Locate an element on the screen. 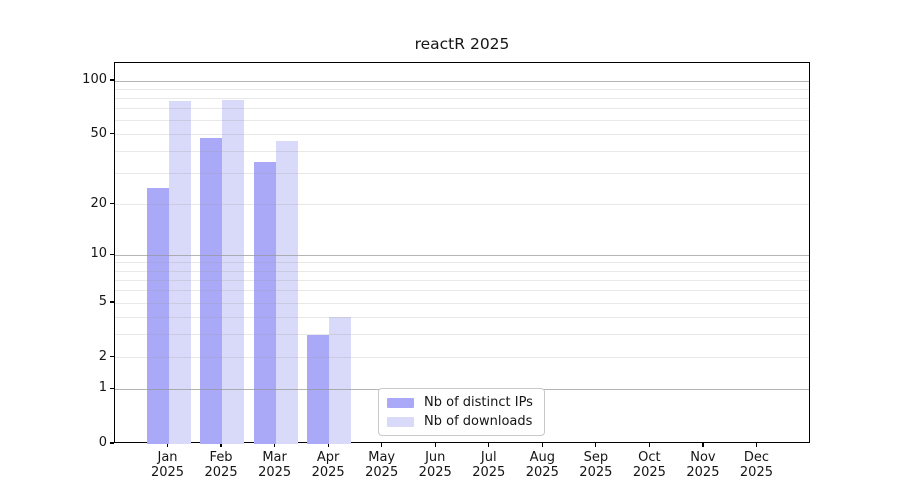 The height and width of the screenshot is (500, 900). y-tick-label-20: 20 is located at coordinates (98, 203).